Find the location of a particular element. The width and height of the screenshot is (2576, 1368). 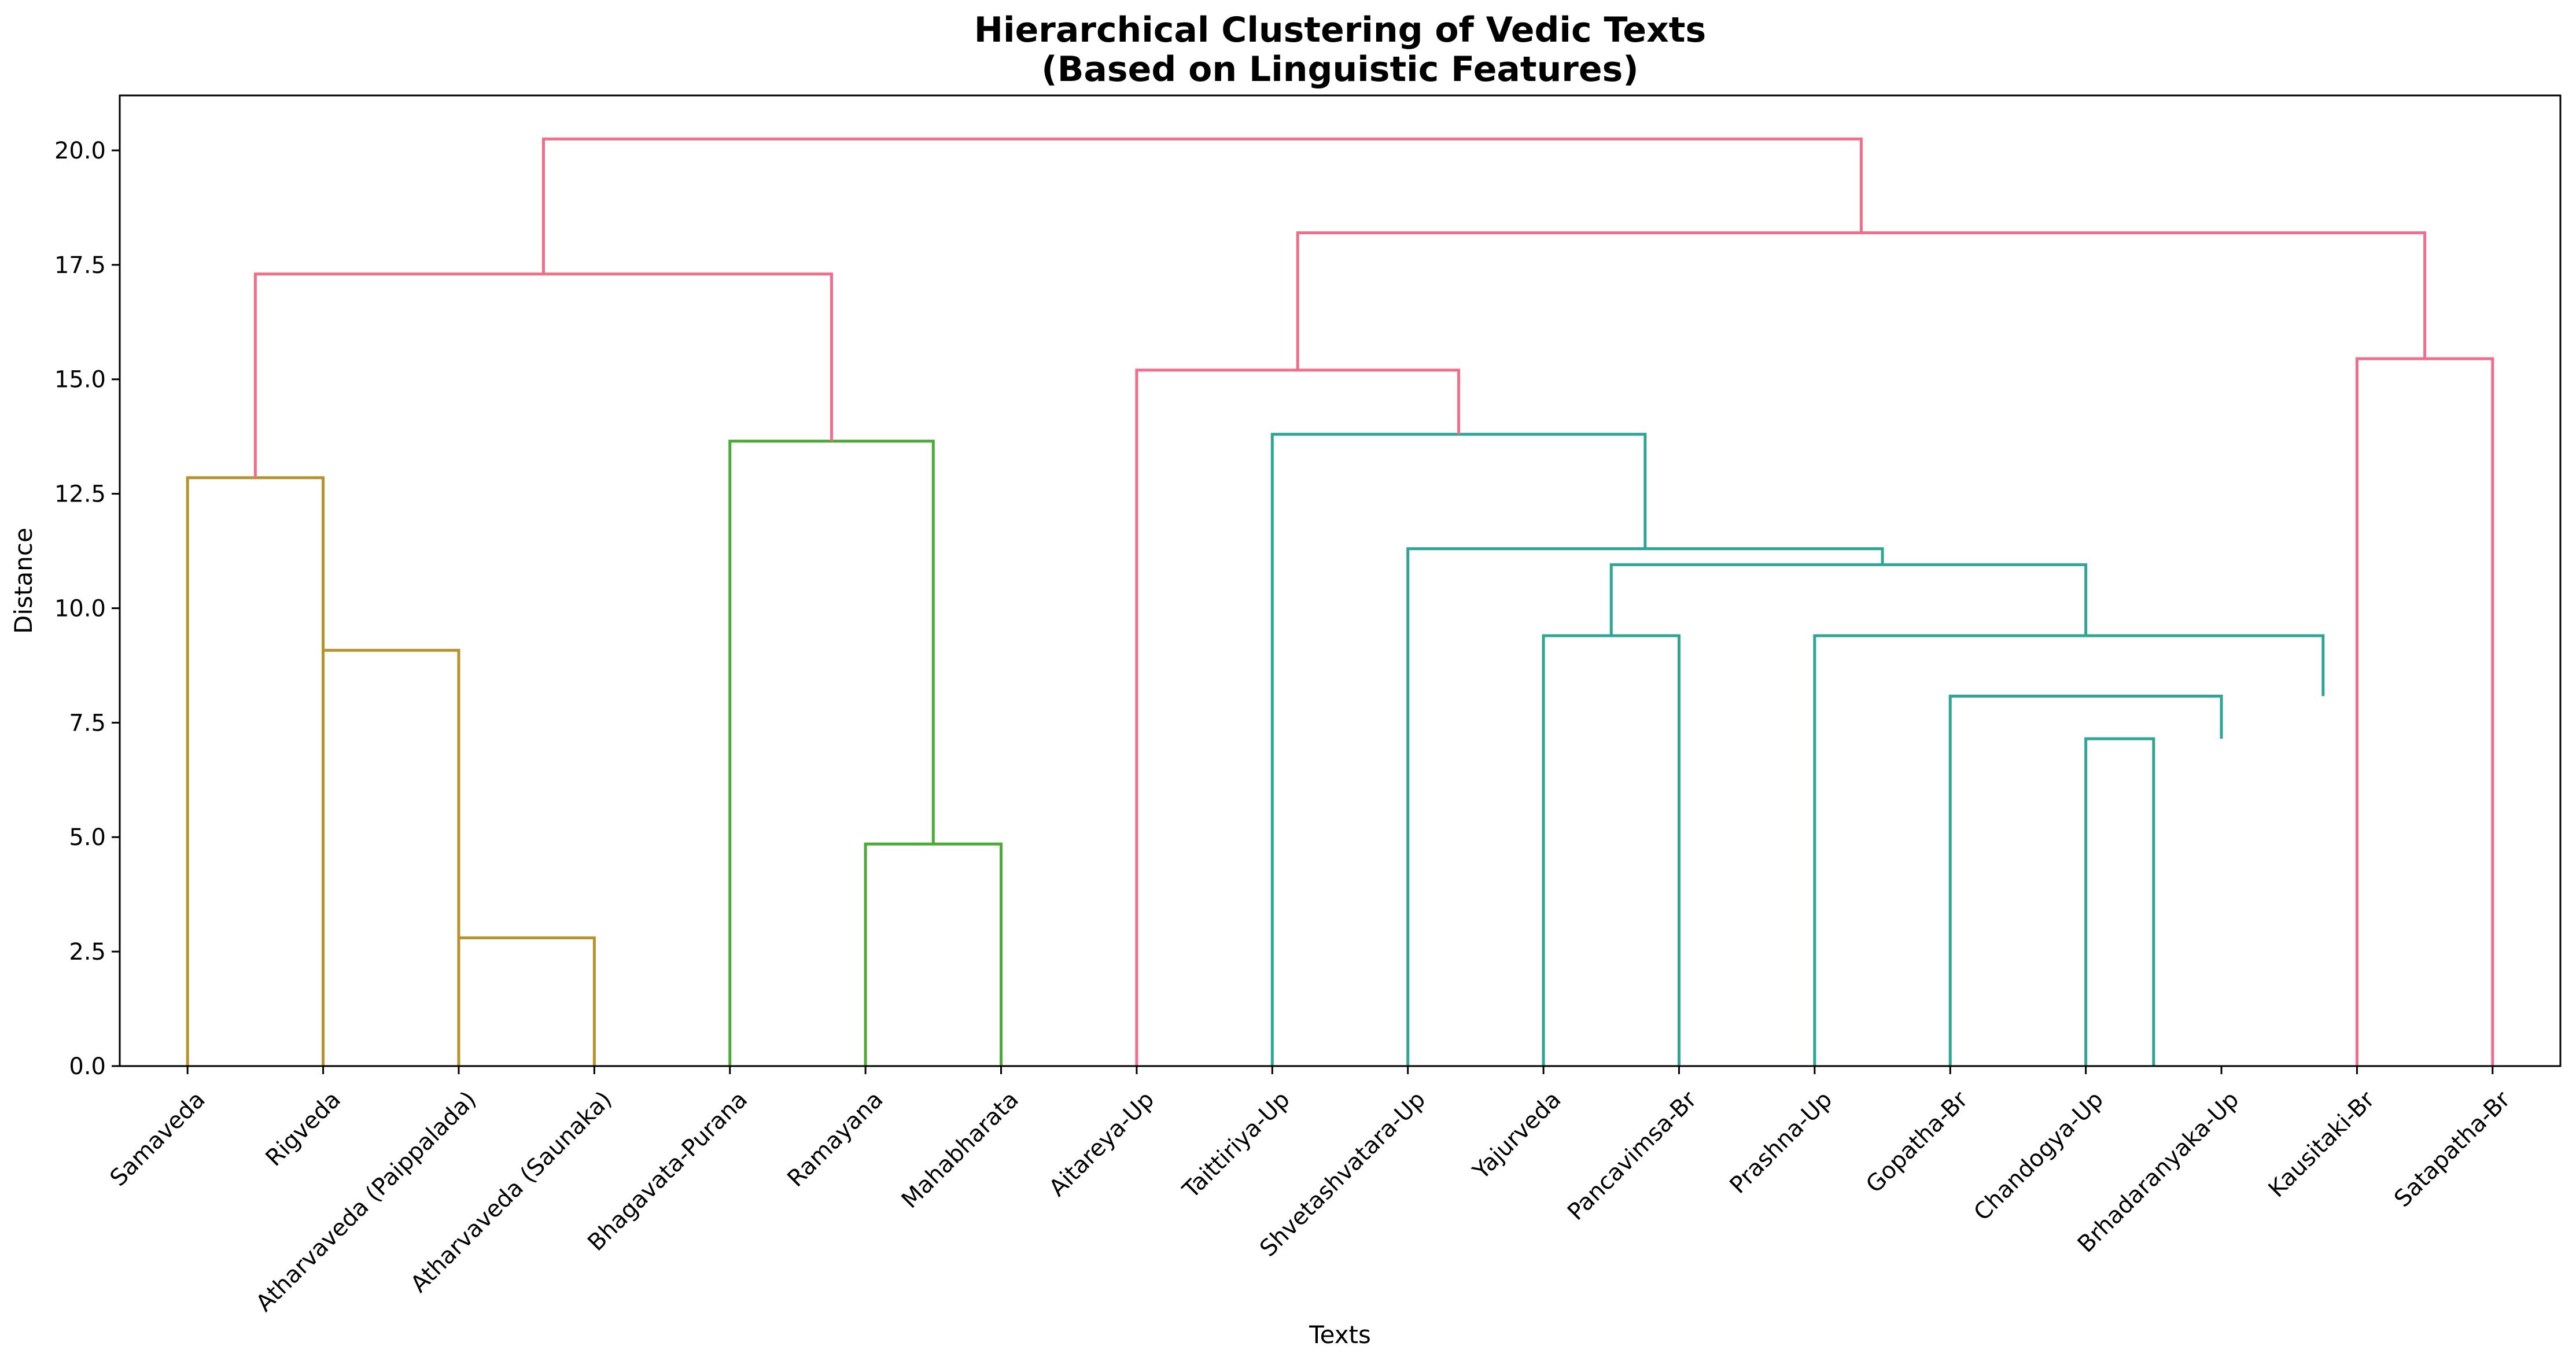

y-tick-label: 5.0 is located at coordinates (87, 838).